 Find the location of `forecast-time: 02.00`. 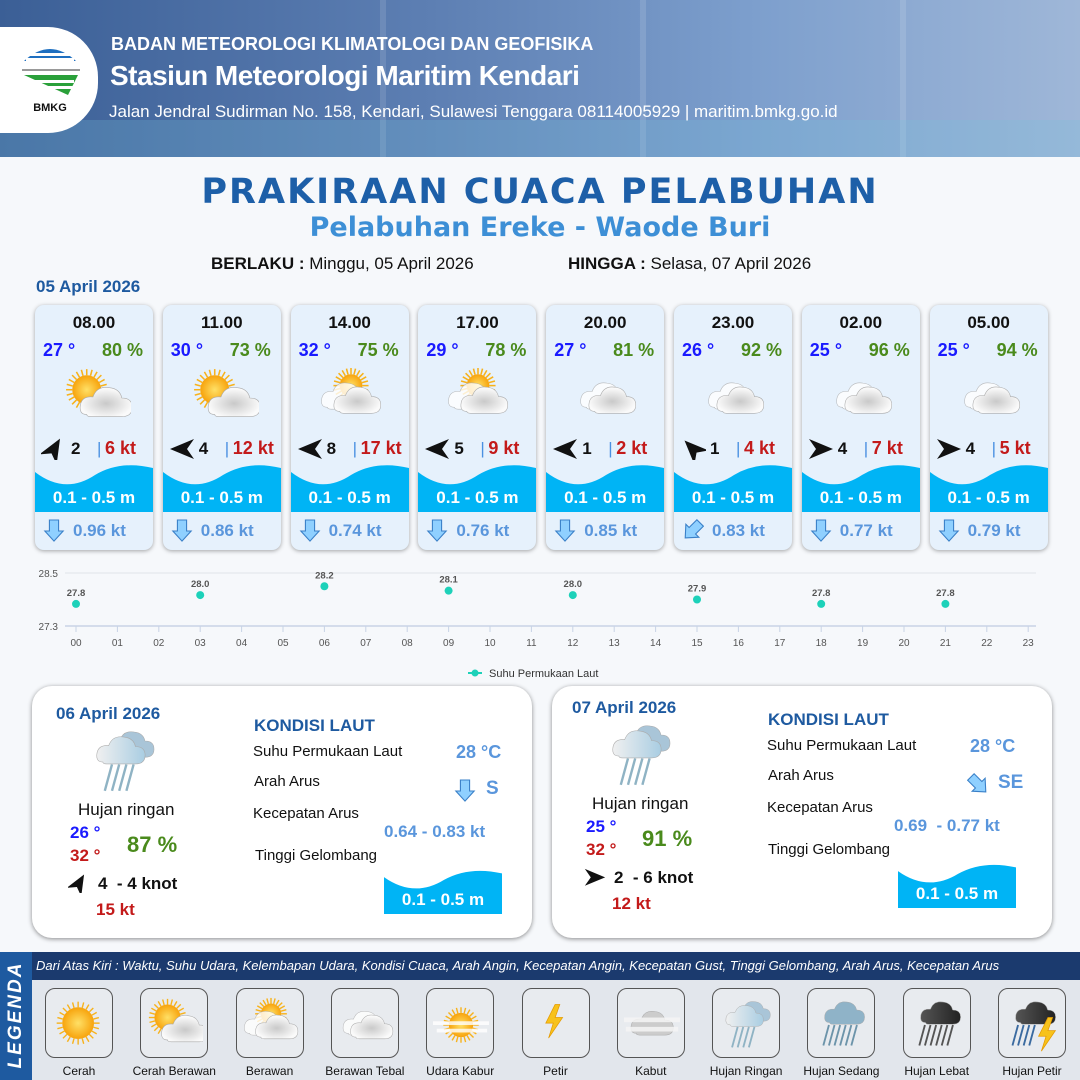

forecast-time: 02.00 is located at coordinates (861, 322).